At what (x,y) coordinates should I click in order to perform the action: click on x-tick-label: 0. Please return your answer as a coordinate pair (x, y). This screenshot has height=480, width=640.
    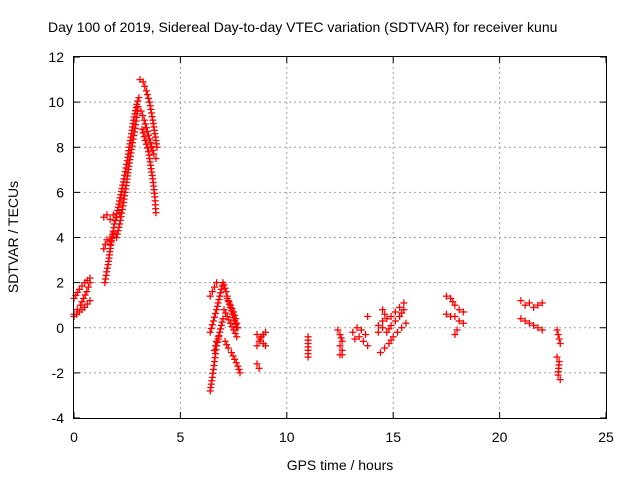
    Looking at the image, I should click on (74, 437).